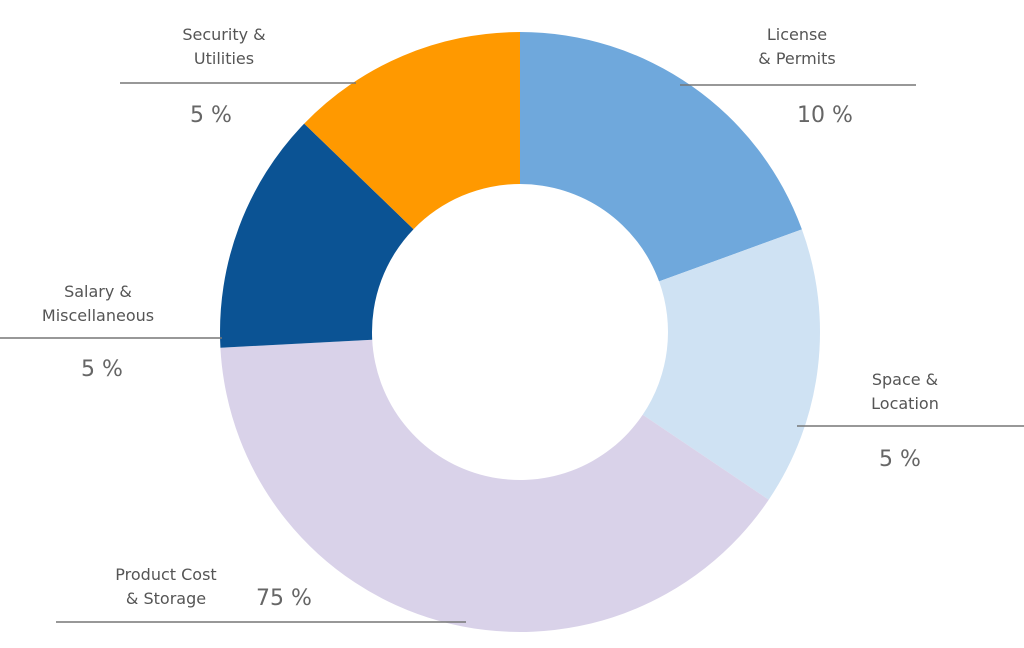 The image size is (1024, 648). Describe the element at coordinates (900, 459) in the screenshot. I see `value-space-location: 5 %` at that location.